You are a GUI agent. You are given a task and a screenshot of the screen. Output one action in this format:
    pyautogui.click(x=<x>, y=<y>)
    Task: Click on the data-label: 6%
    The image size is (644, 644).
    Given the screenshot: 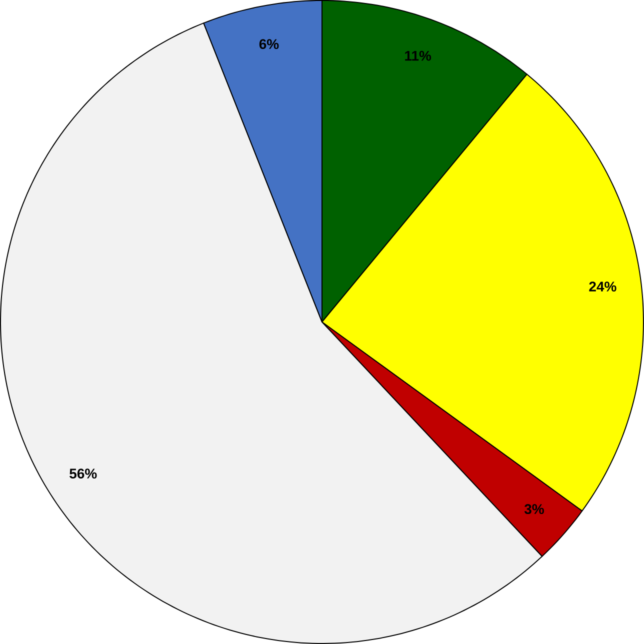 What is the action you would take?
    pyautogui.click(x=269, y=44)
    